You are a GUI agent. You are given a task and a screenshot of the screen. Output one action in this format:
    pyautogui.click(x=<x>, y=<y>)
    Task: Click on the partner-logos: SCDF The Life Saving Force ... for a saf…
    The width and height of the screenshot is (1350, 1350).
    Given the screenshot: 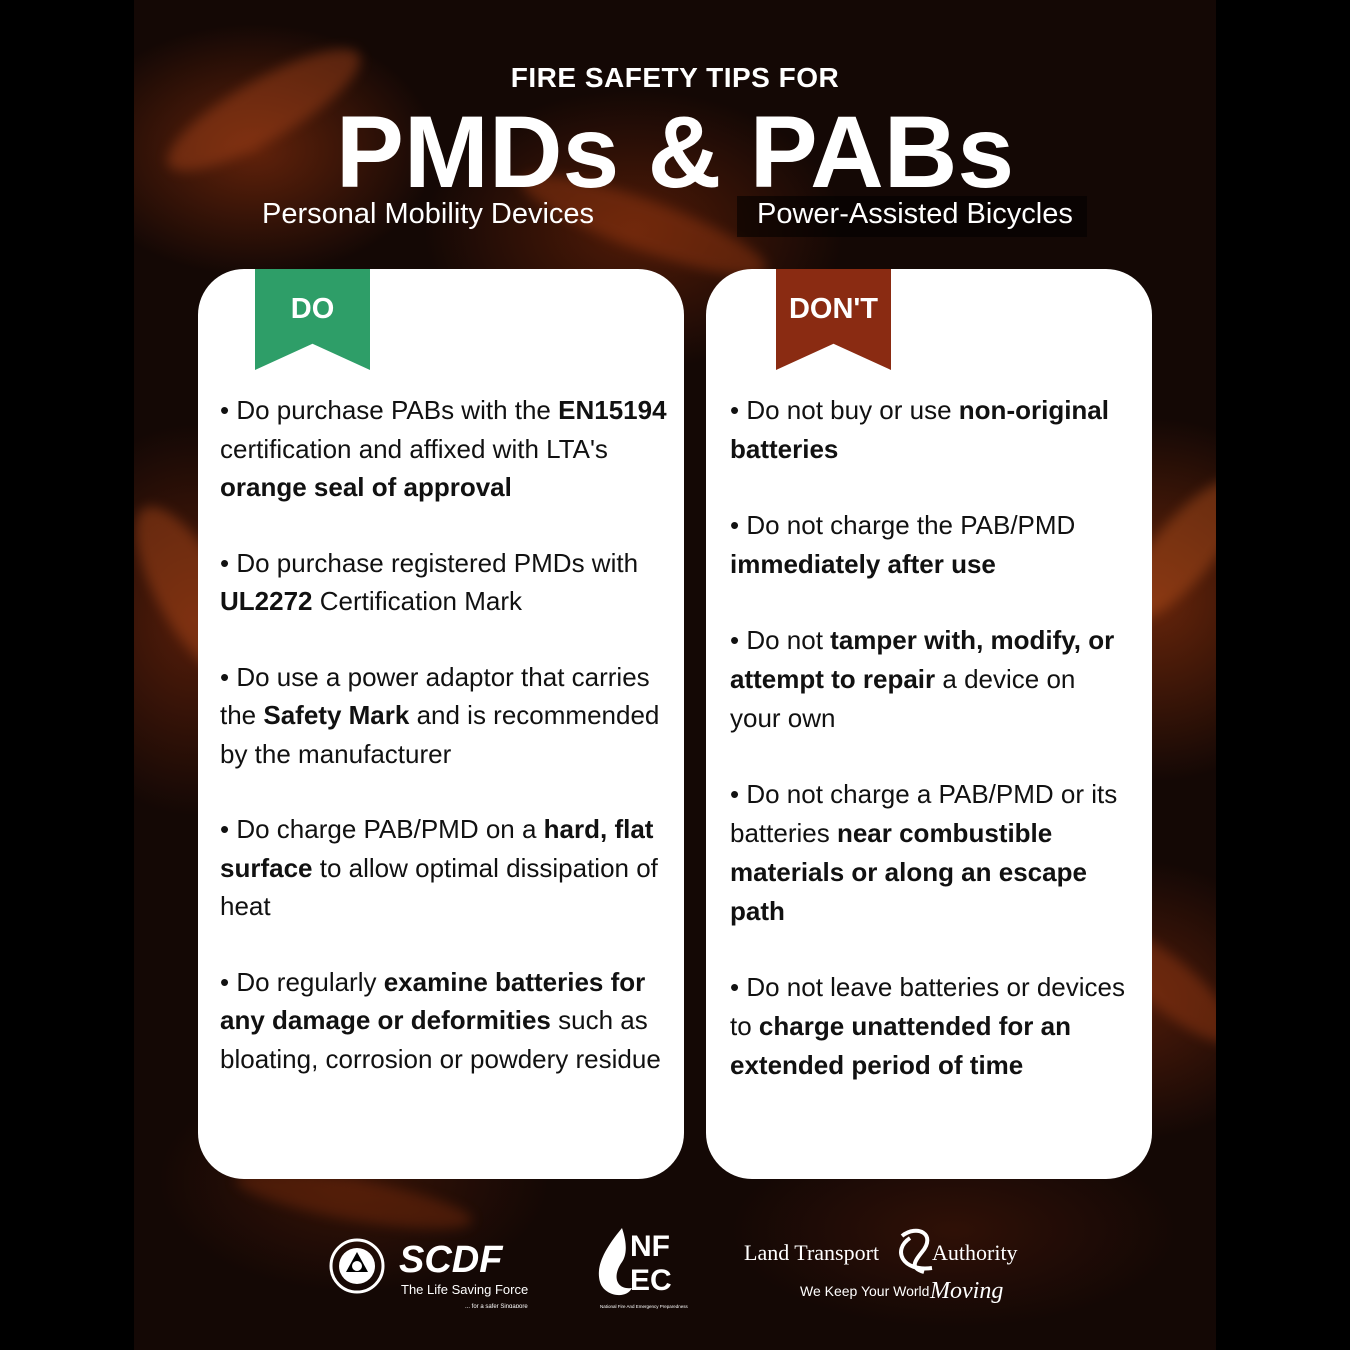 What is the action you would take?
    pyautogui.click(x=675, y=1268)
    